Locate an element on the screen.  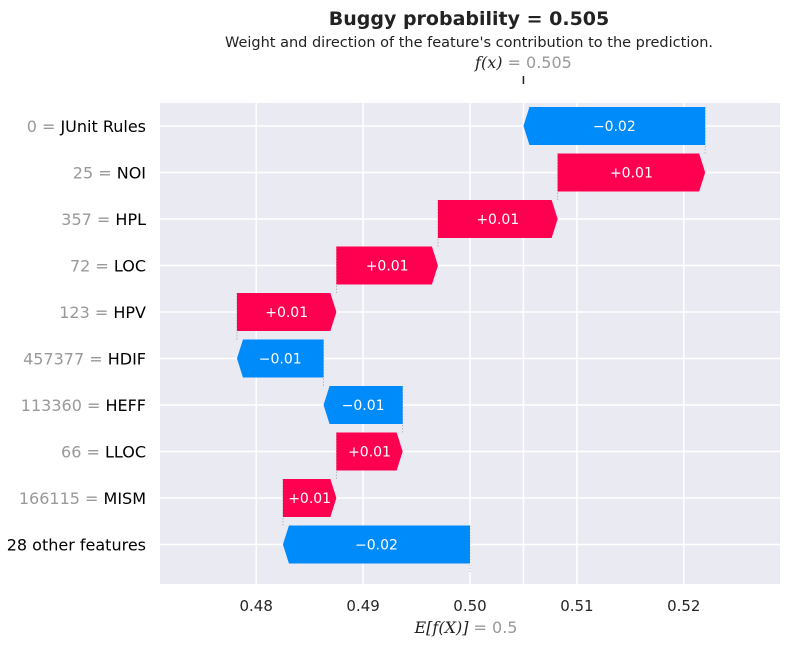
feature-value: 66 = is located at coordinates (83, 452).